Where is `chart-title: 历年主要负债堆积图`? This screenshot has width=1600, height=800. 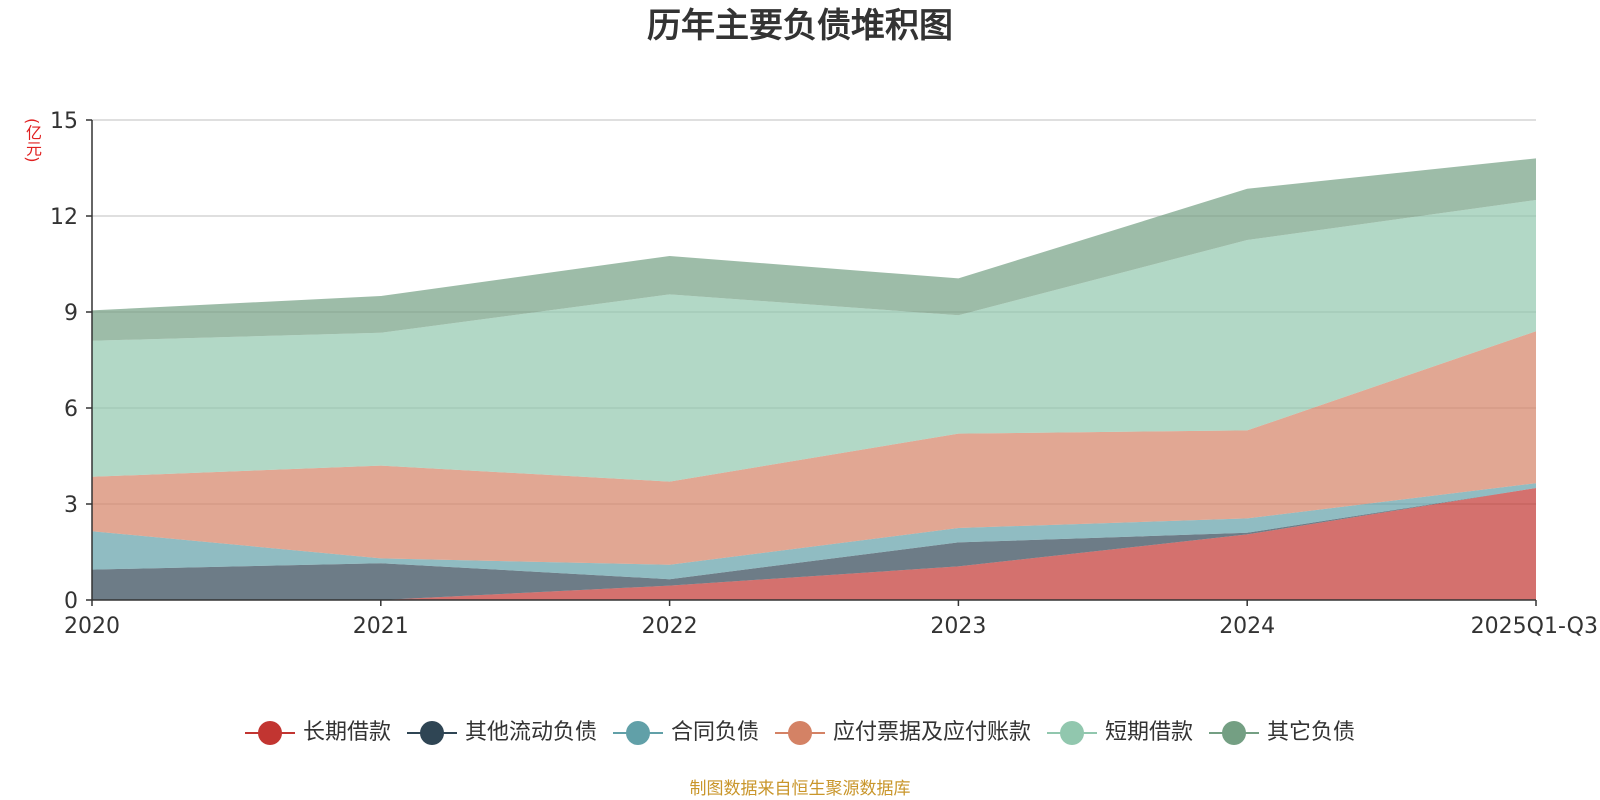
chart-title: 历年主要负债堆积图 is located at coordinates (800, 26).